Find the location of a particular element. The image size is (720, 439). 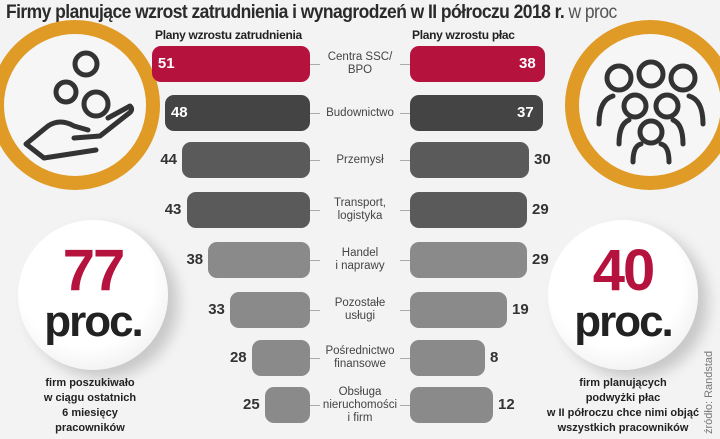

title-unit: w proc is located at coordinates (593, 12).